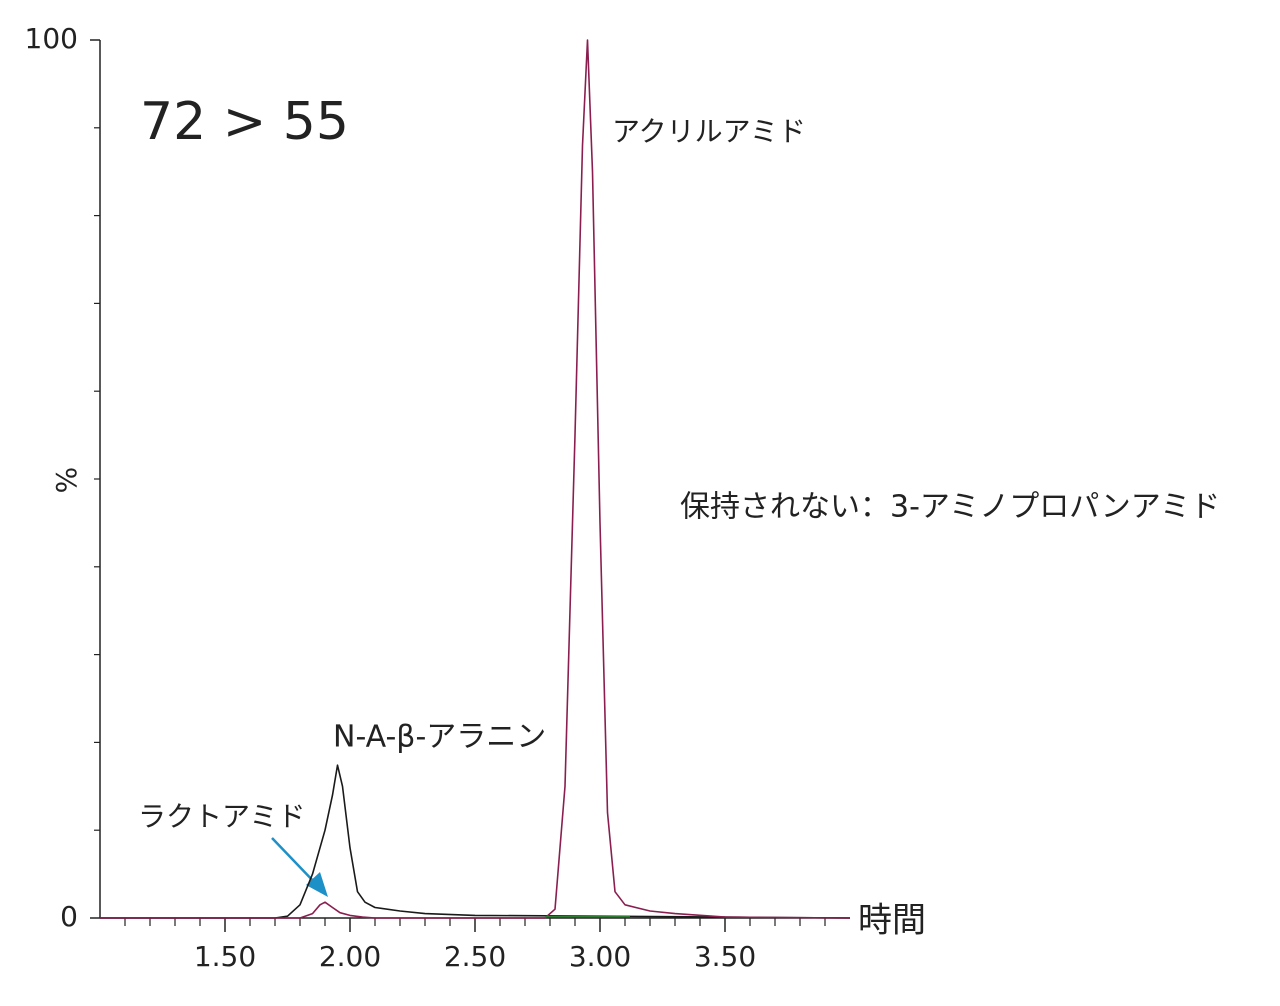 Image resolution: width=1280 pixels, height=1006 pixels. I want to click on annotation: N-A-β-アラニン, so click(439, 737).